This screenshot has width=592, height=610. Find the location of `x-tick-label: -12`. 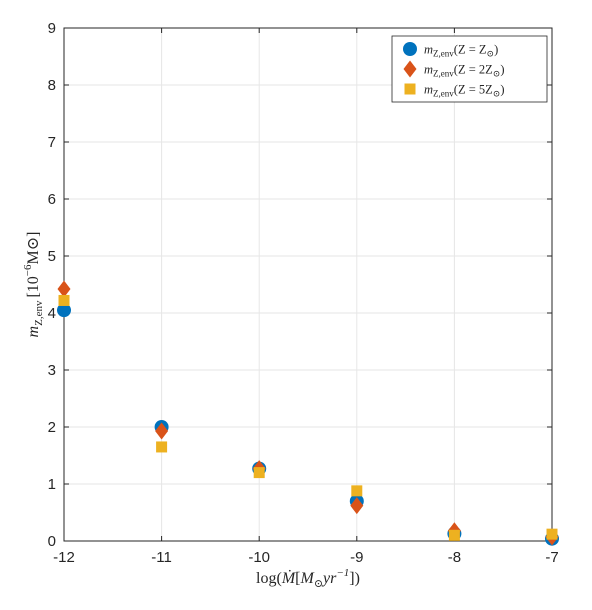

x-tick-label: -12 is located at coordinates (64, 557).